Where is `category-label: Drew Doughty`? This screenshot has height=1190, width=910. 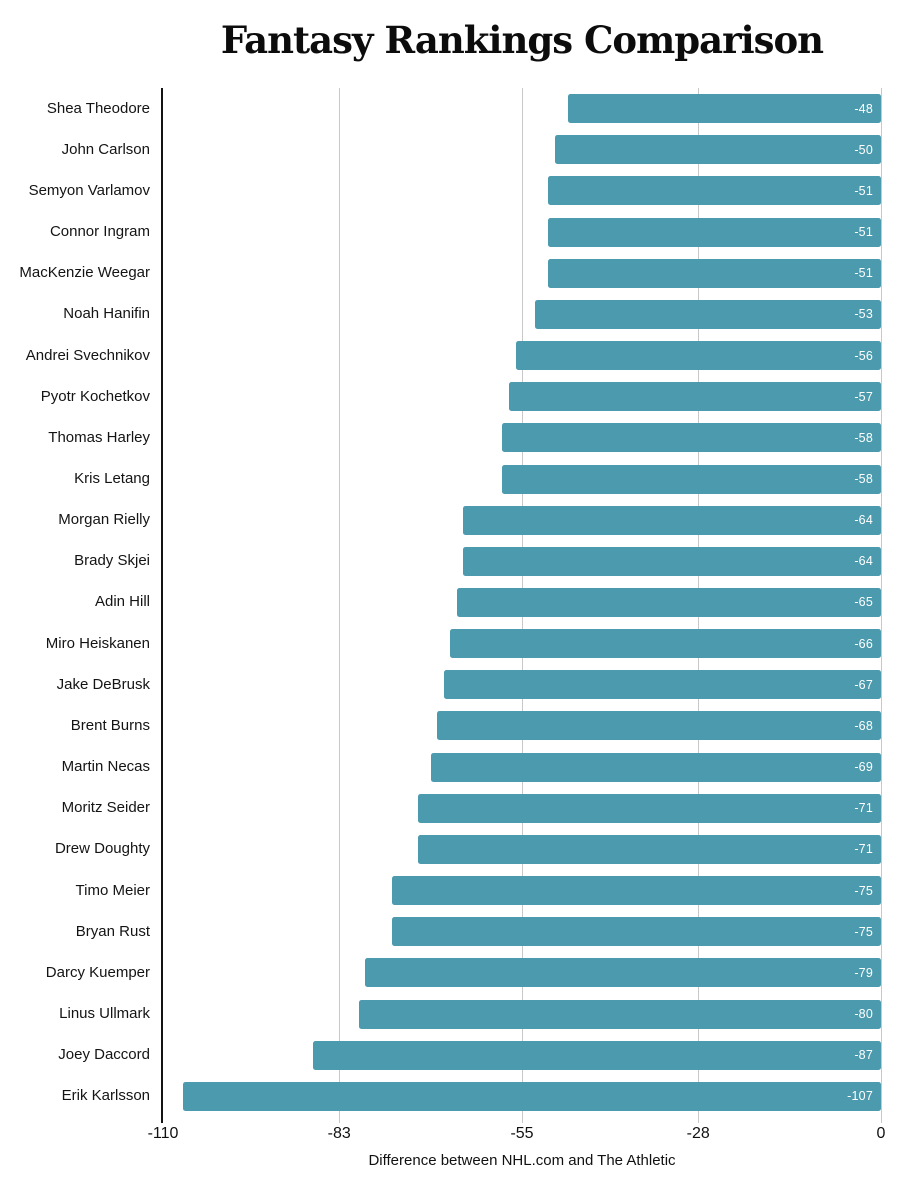
category-label: Drew Doughty is located at coordinates (102, 849).